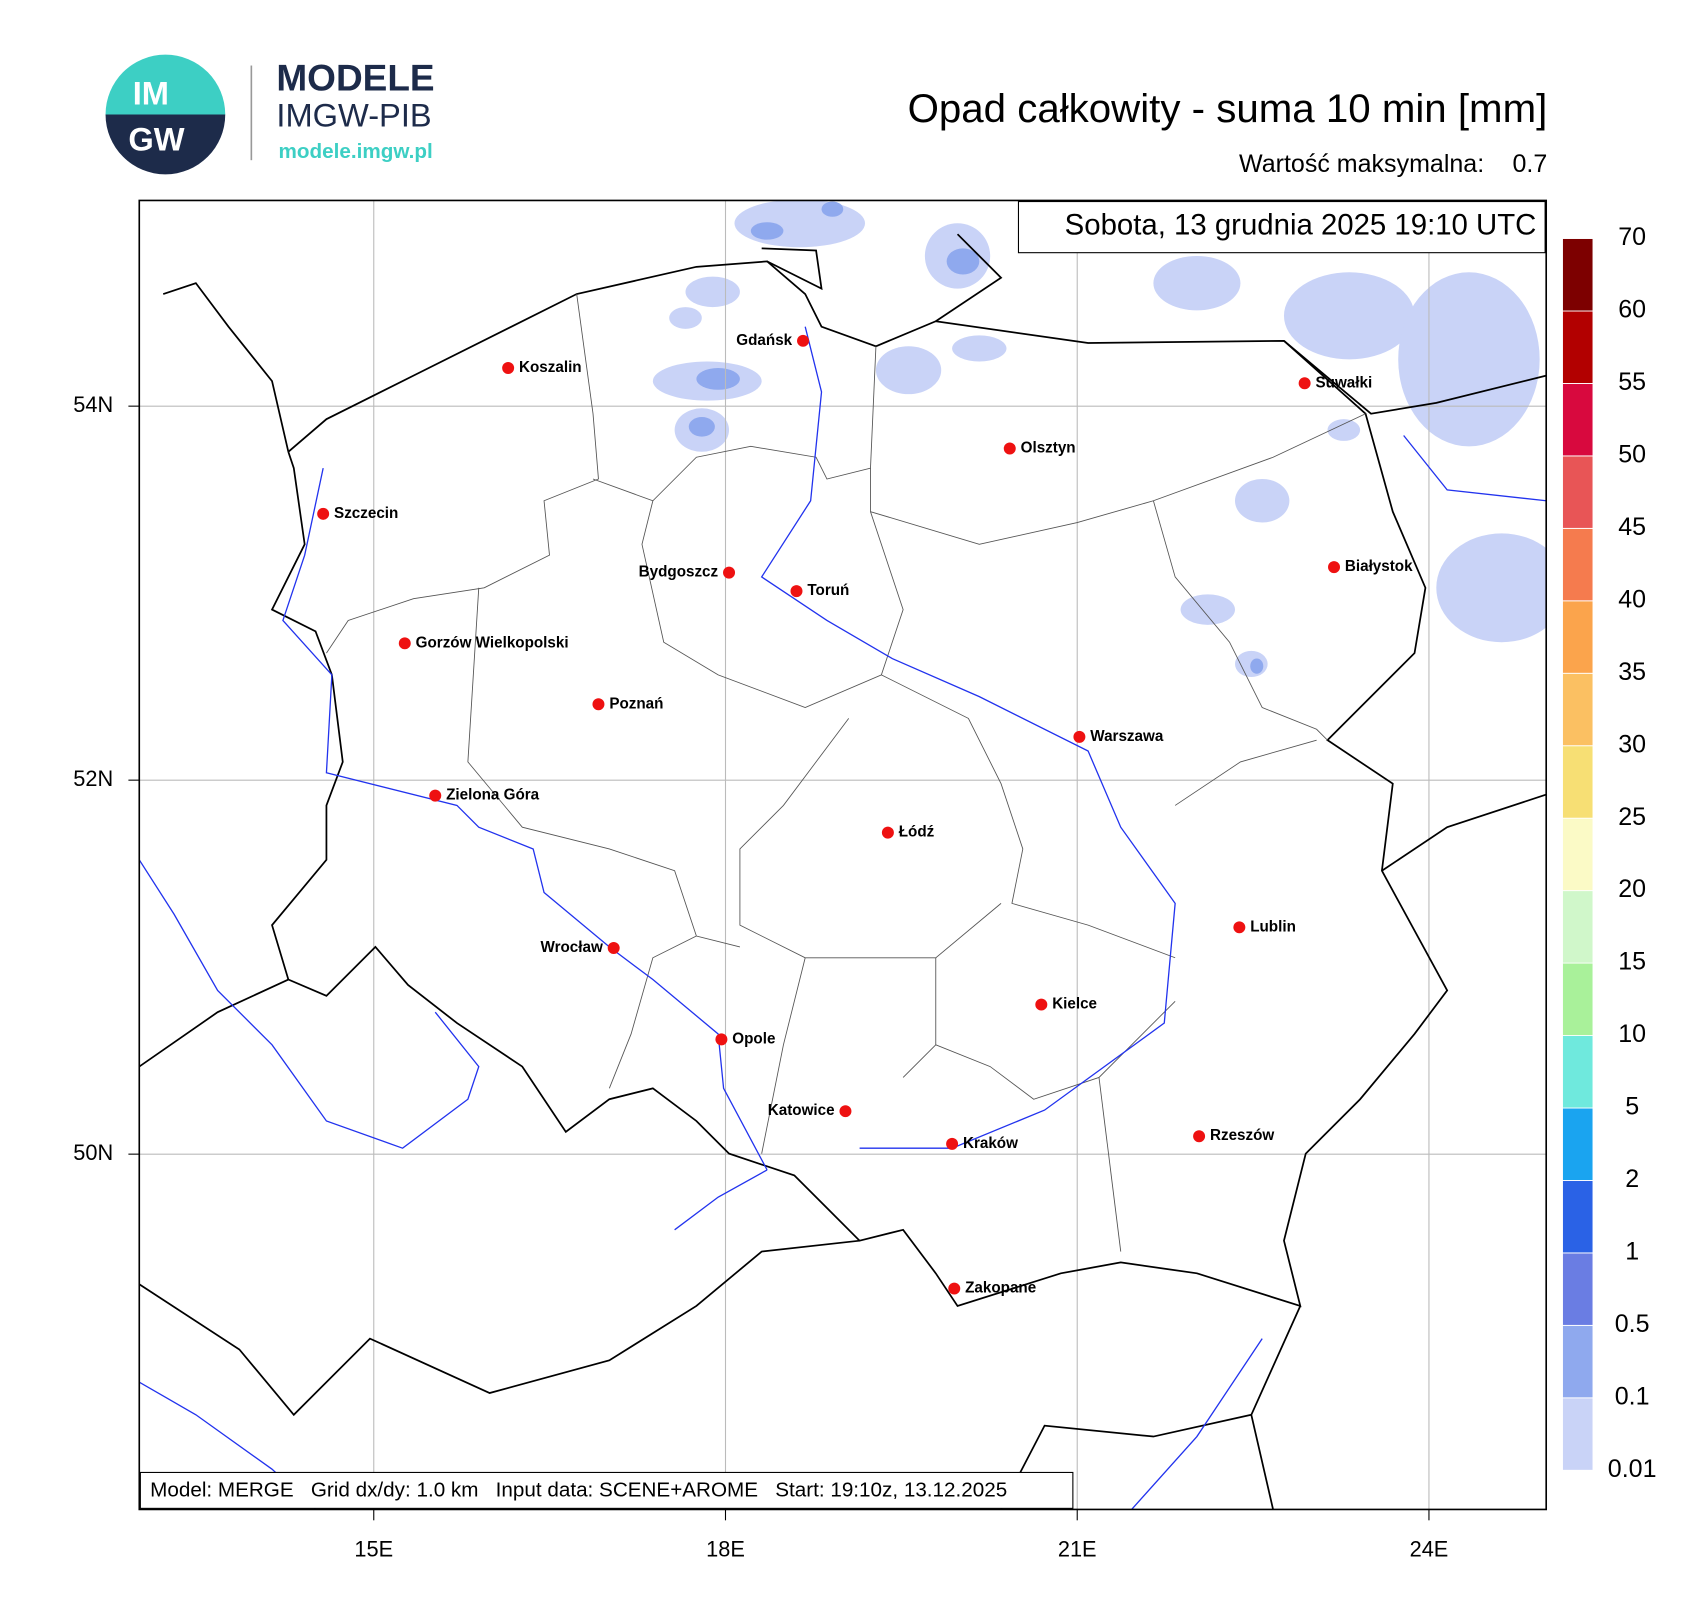 This screenshot has height=1605, width=1700. I want to click on y-tick-label: 54N, so click(93, 404).